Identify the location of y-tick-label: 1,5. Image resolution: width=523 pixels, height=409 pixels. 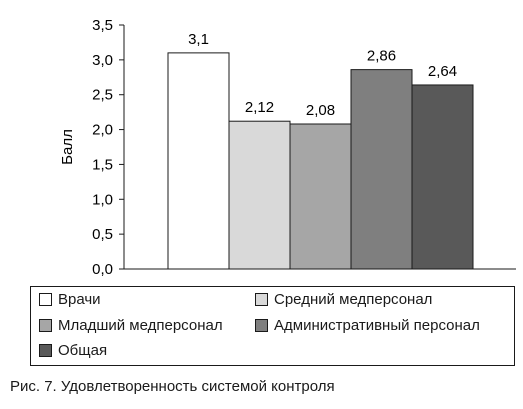
(102, 164).